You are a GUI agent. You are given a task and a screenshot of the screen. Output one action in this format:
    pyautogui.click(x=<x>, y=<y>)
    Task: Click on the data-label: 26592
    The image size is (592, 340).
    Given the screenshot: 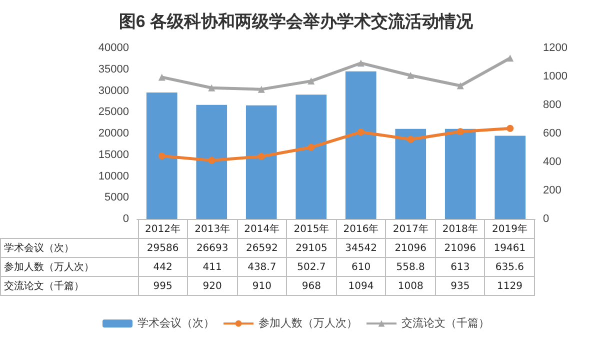 What is the action you would take?
    pyautogui.click(x=262, y=248)
    